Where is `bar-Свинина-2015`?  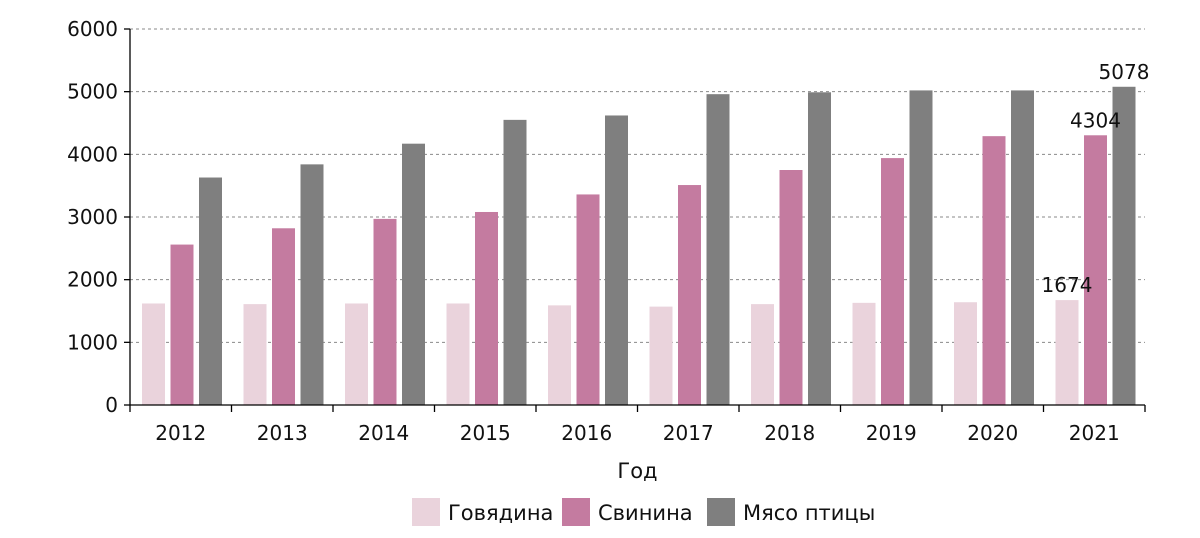
bar-Свинина-2015 is located at coordinates (486, 308).